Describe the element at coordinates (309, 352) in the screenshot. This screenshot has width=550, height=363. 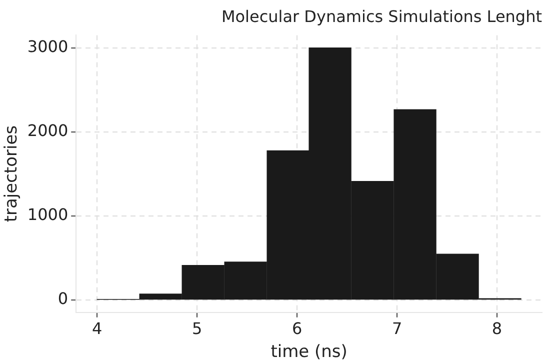
I see `x-axis-title: time (ns)` at that location.